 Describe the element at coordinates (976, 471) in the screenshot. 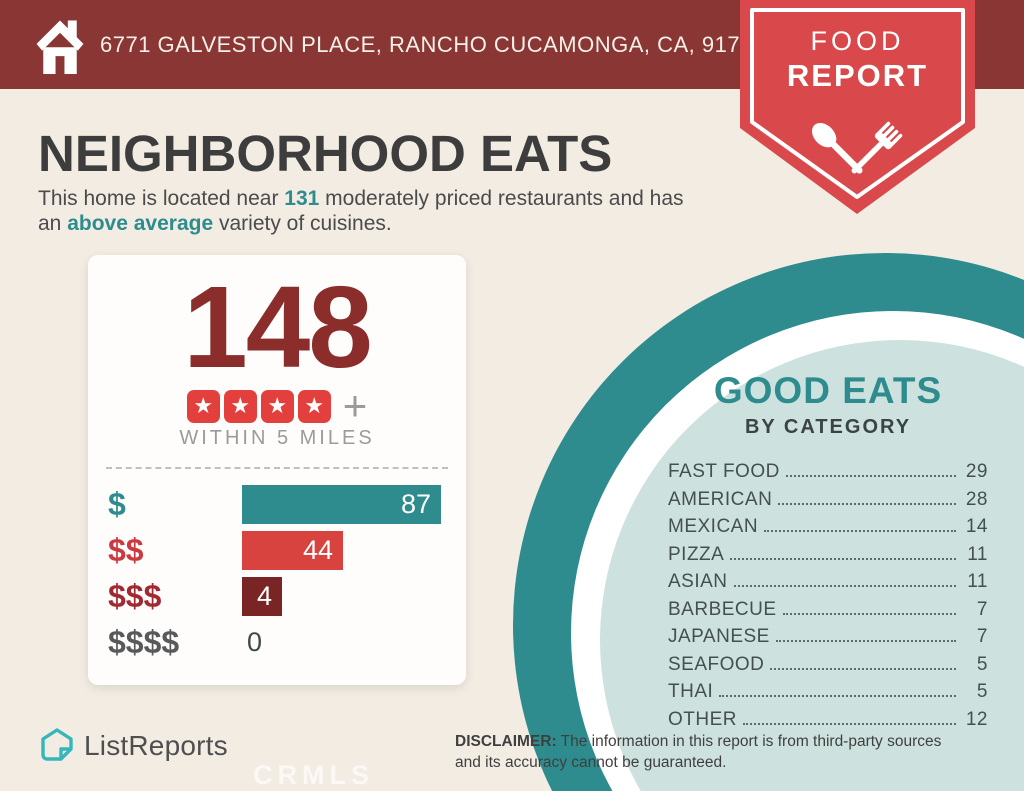

I see `category-value: 29` at that location.